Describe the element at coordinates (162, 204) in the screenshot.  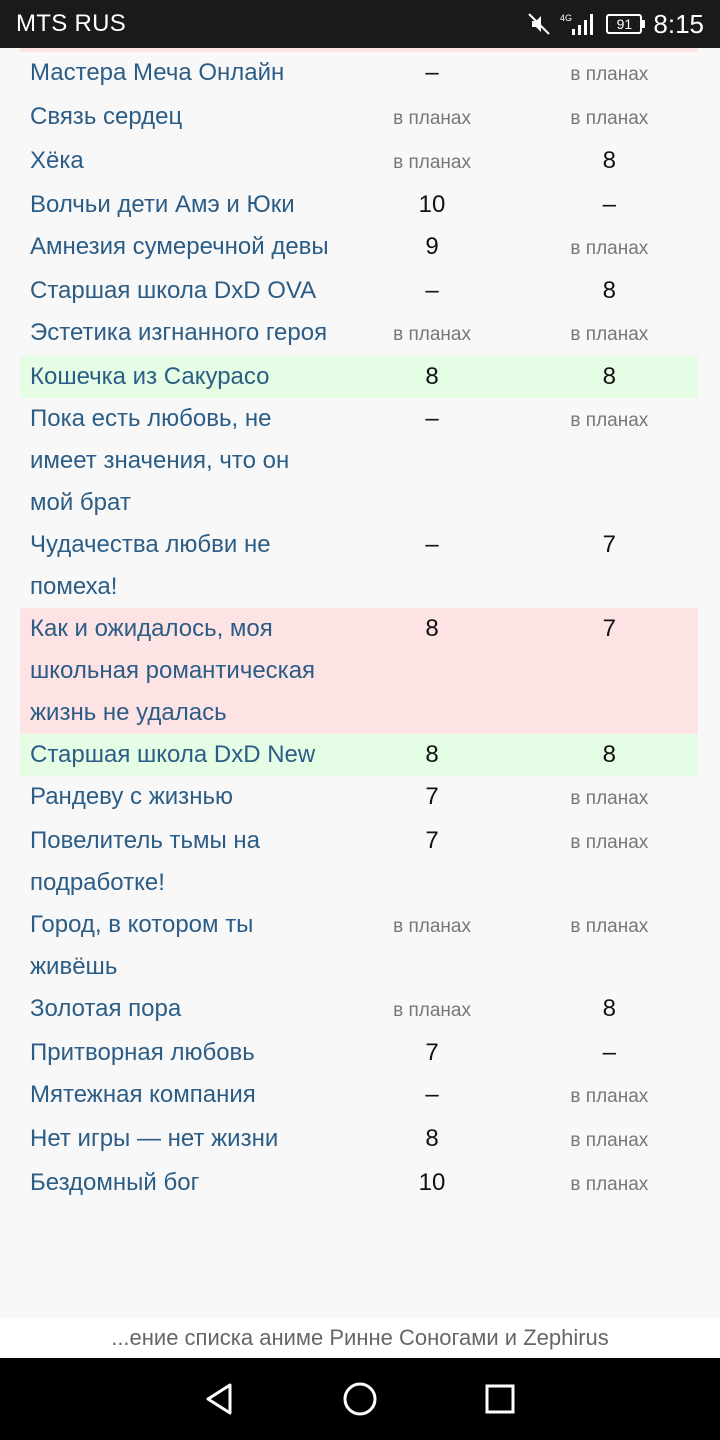
I see `anime-title-link: Волчьи дети Амэ и Юки` at that location.